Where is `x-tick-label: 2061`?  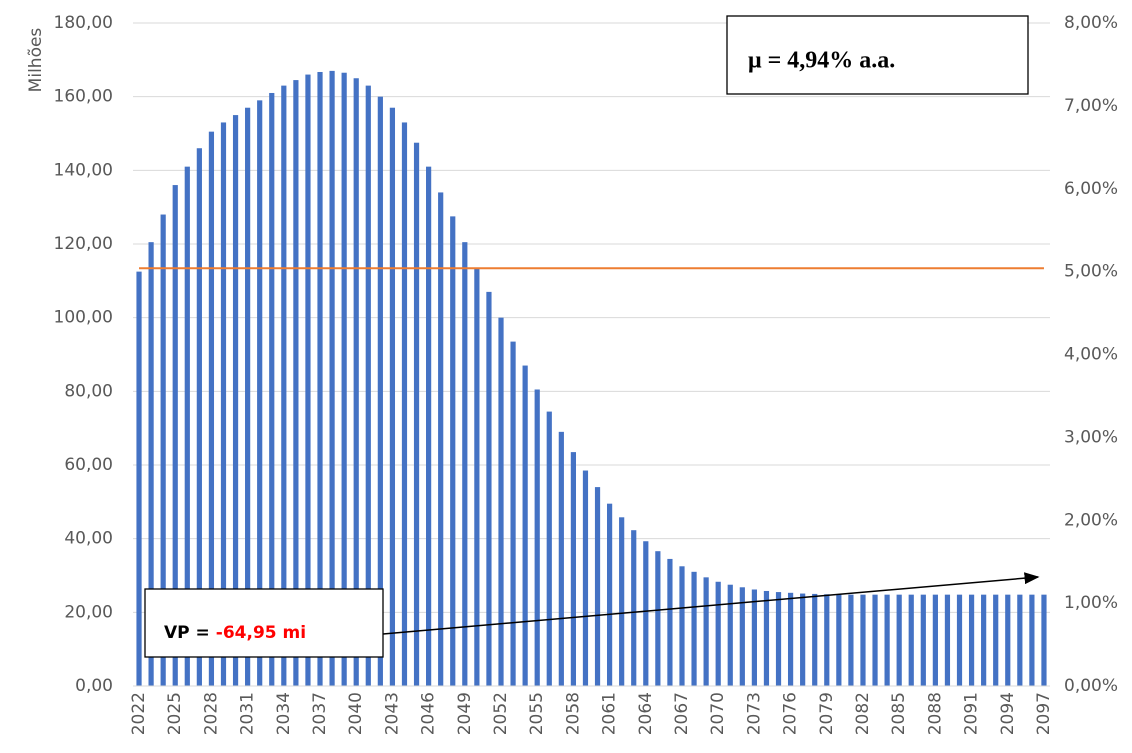
x-tick-label: 2061 is located at coordinates (610, 713).